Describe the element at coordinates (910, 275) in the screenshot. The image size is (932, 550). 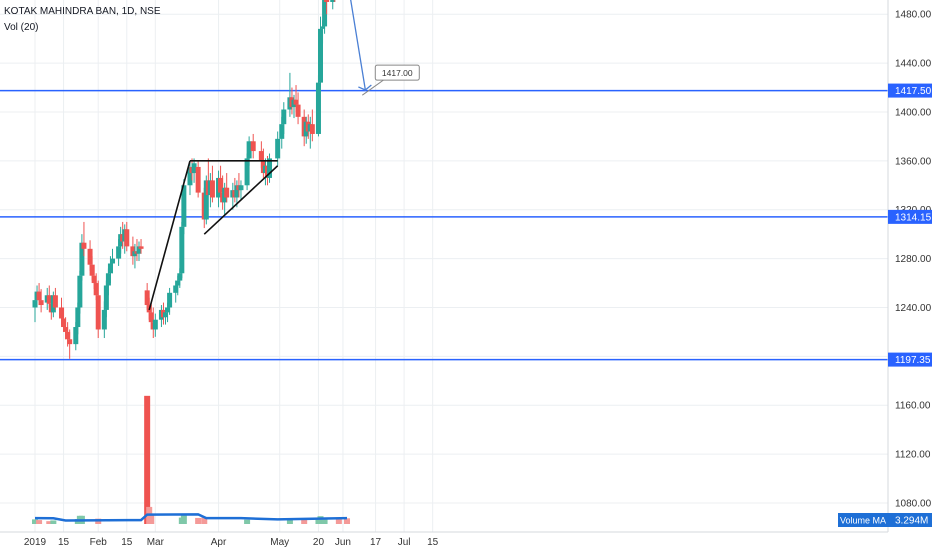
I see `price-axis` at that location.